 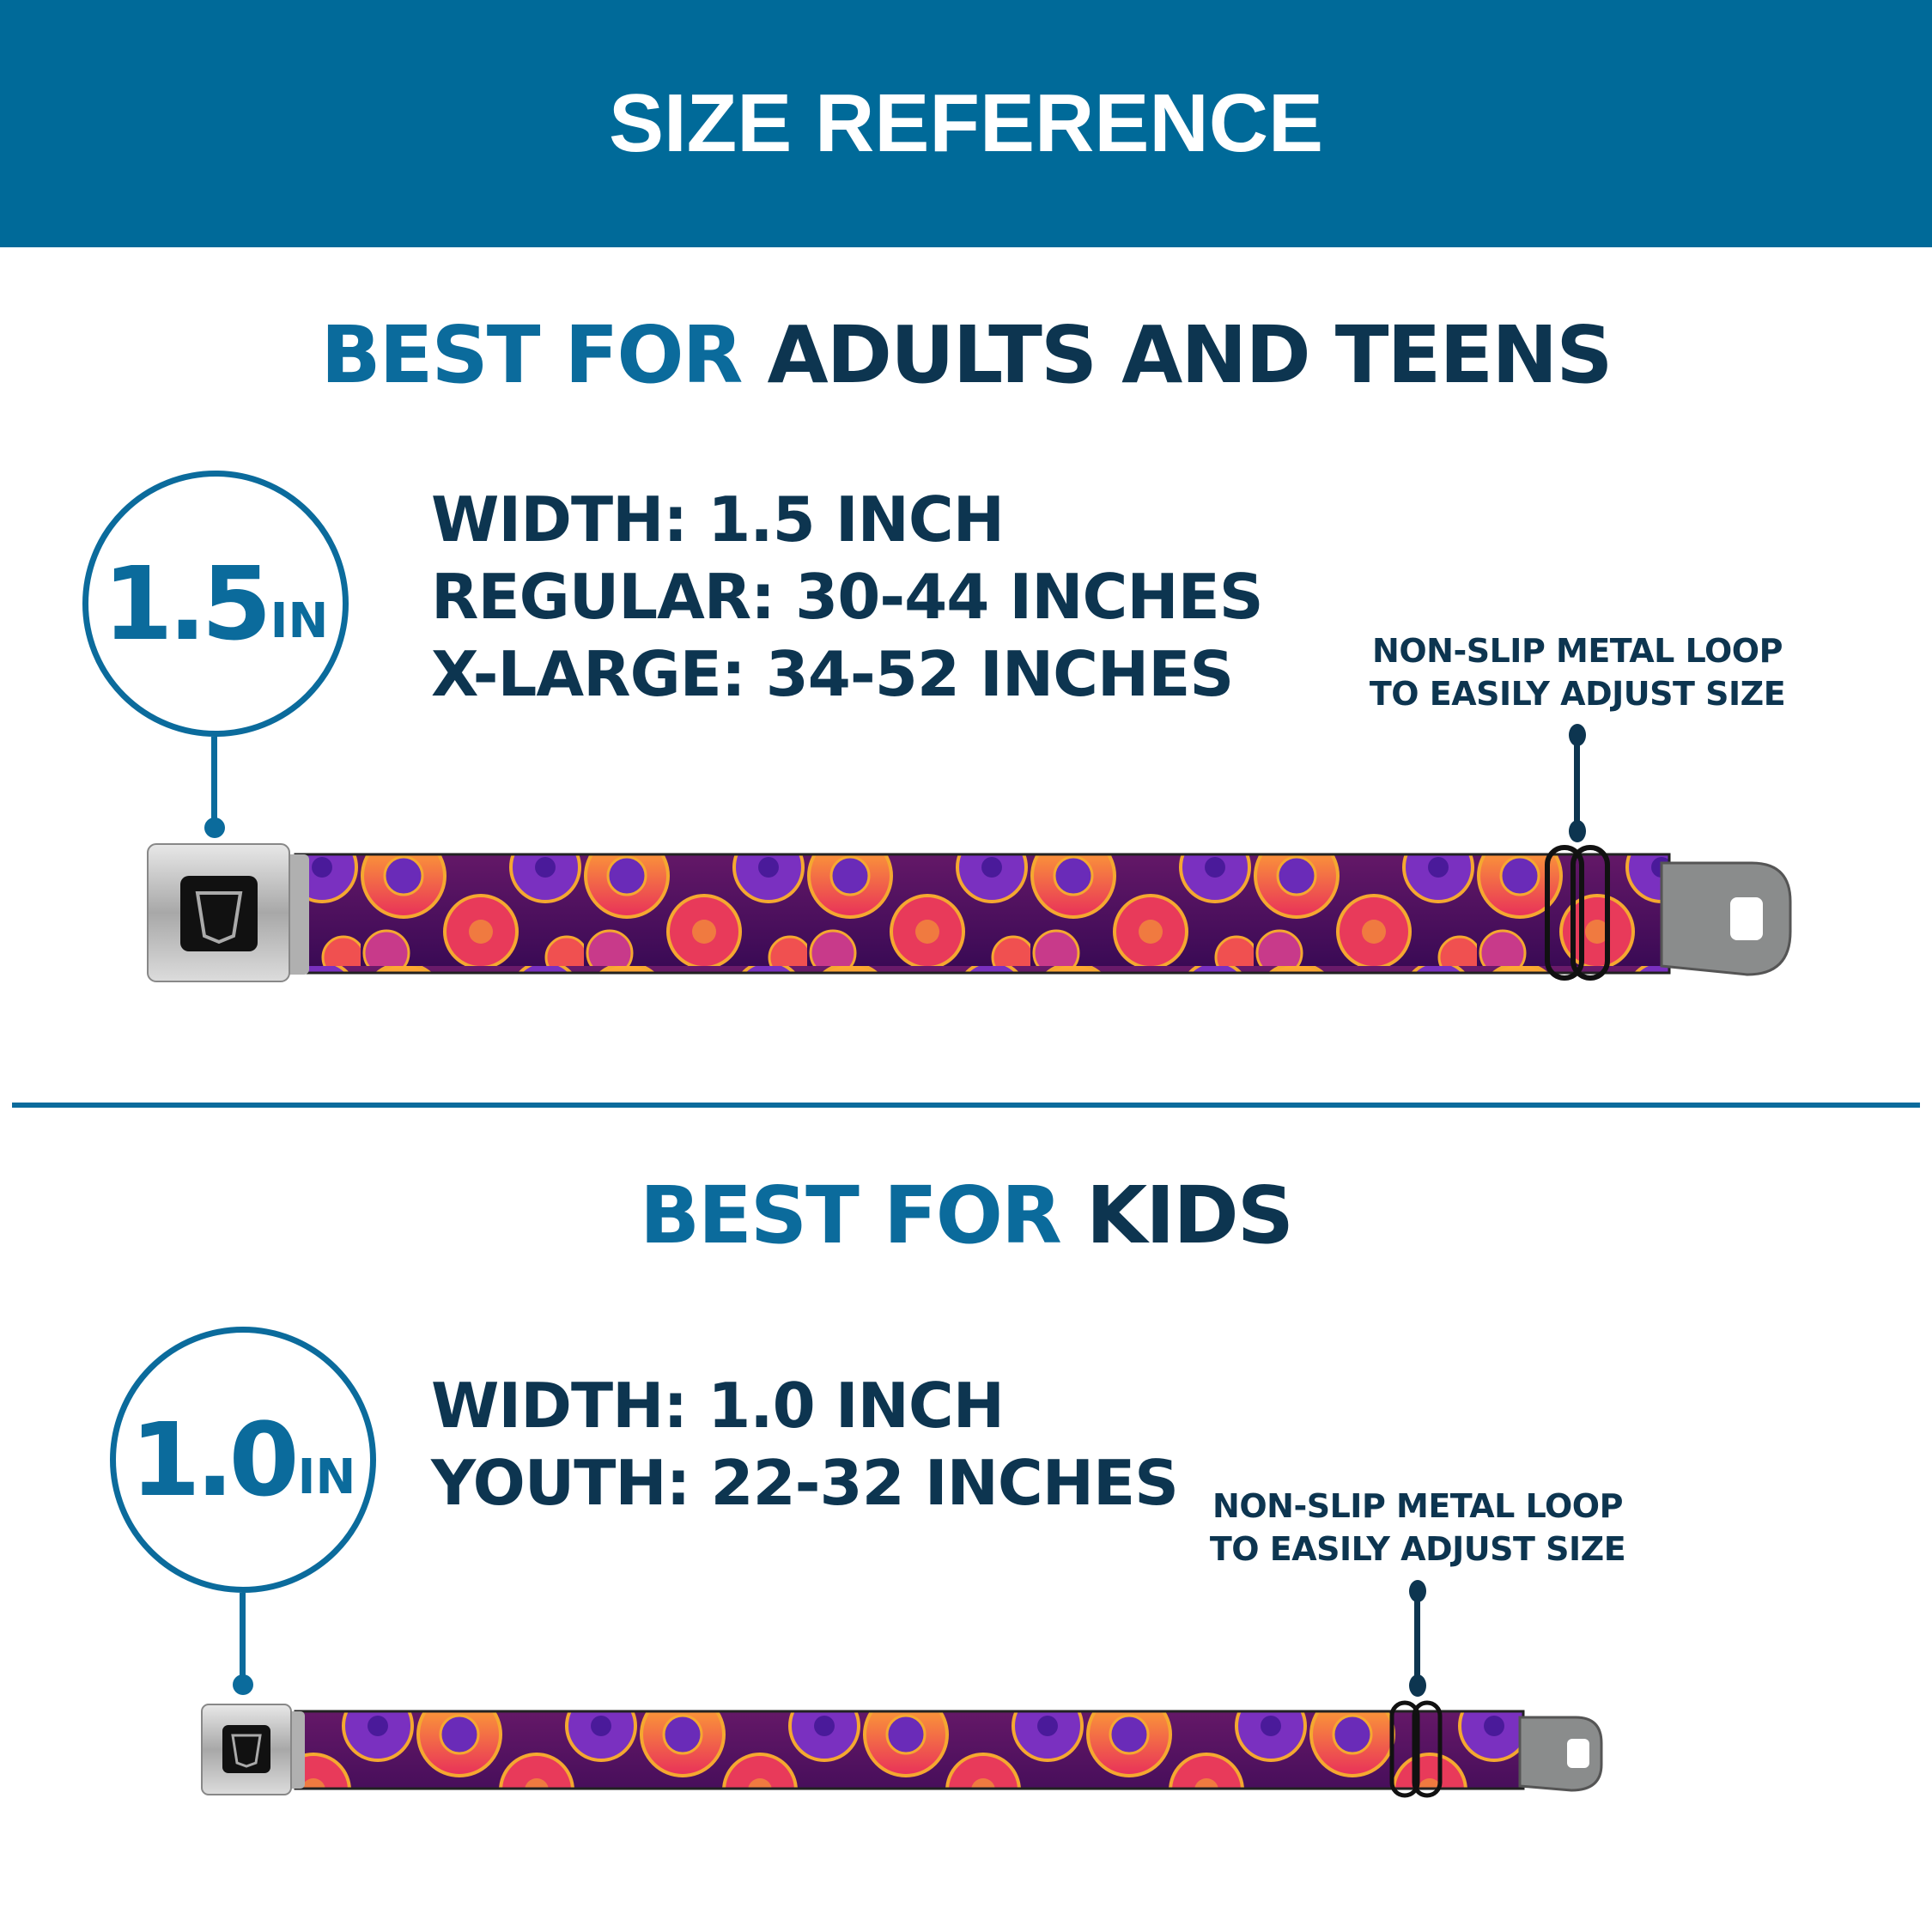 I want to click on spec-xlarge: X-LARGE: 34-52 INCHES, so click(x=832, y=674).